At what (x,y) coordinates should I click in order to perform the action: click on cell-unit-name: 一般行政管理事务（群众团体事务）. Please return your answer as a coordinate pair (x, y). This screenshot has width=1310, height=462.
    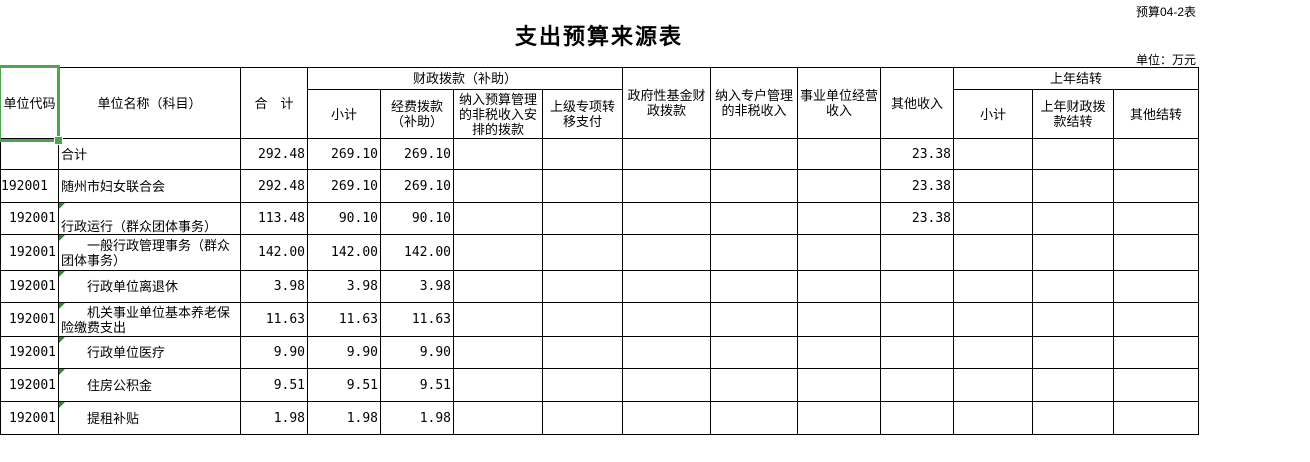
    Looking at the image, I should click on (149, 252).